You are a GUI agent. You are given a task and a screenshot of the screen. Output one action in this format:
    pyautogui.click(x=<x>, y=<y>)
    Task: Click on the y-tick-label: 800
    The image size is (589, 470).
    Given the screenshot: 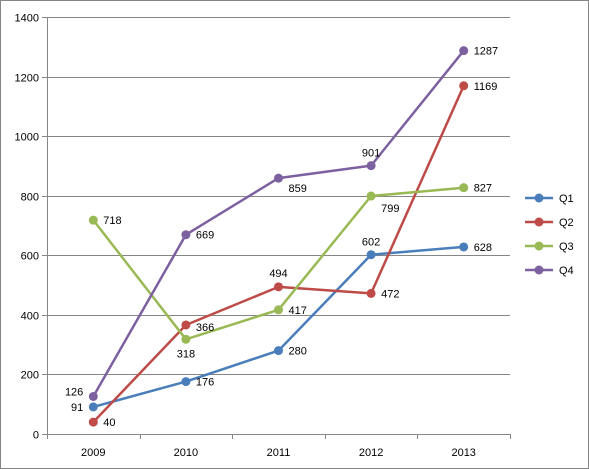 What is the action you would take?
    pyautogui.click(x=30, y=198)
    